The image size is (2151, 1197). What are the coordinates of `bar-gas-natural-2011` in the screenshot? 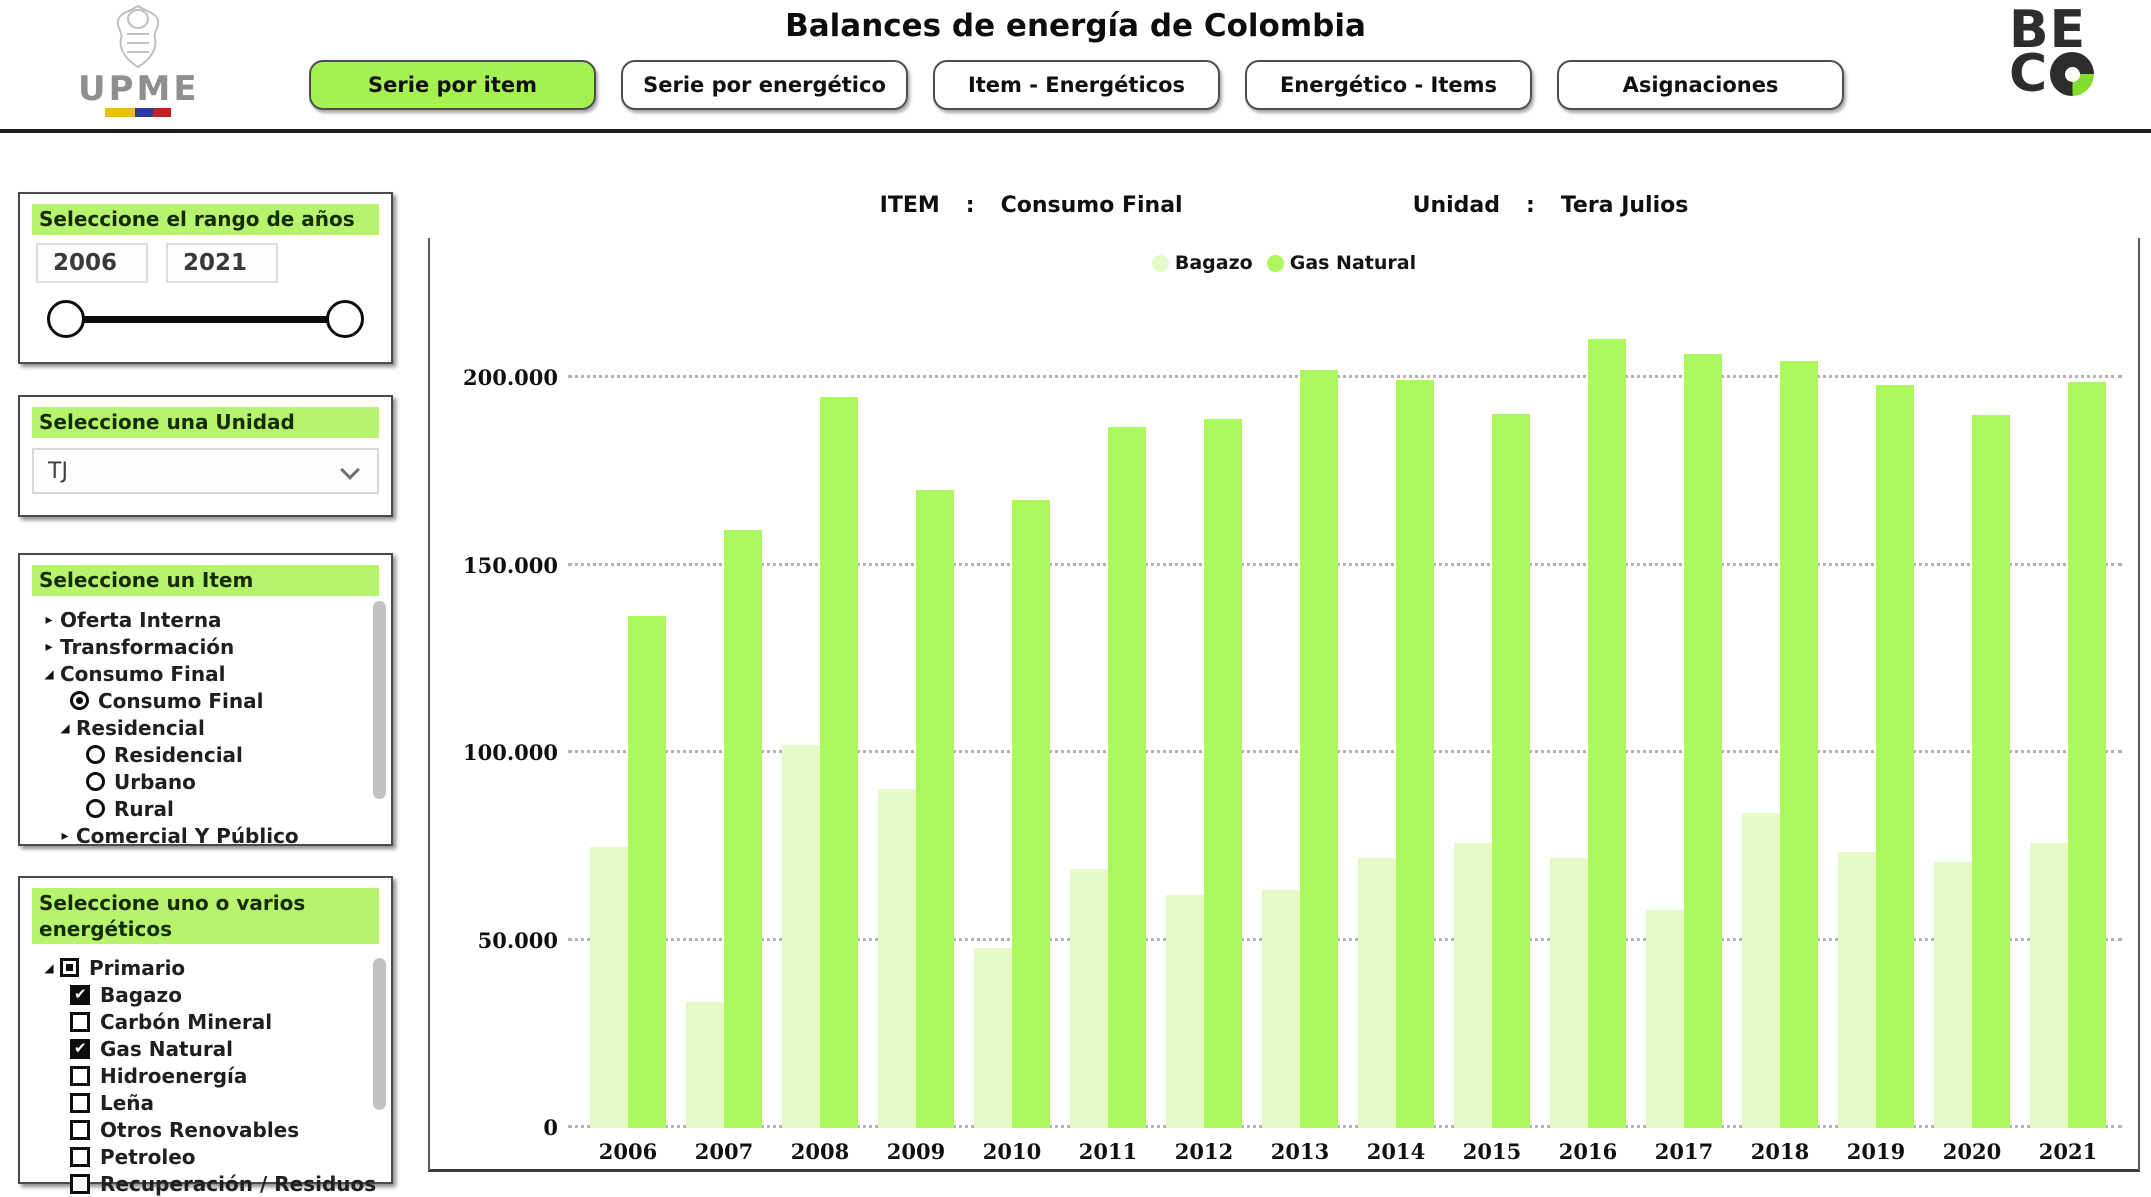 It's located at (1127, 777).